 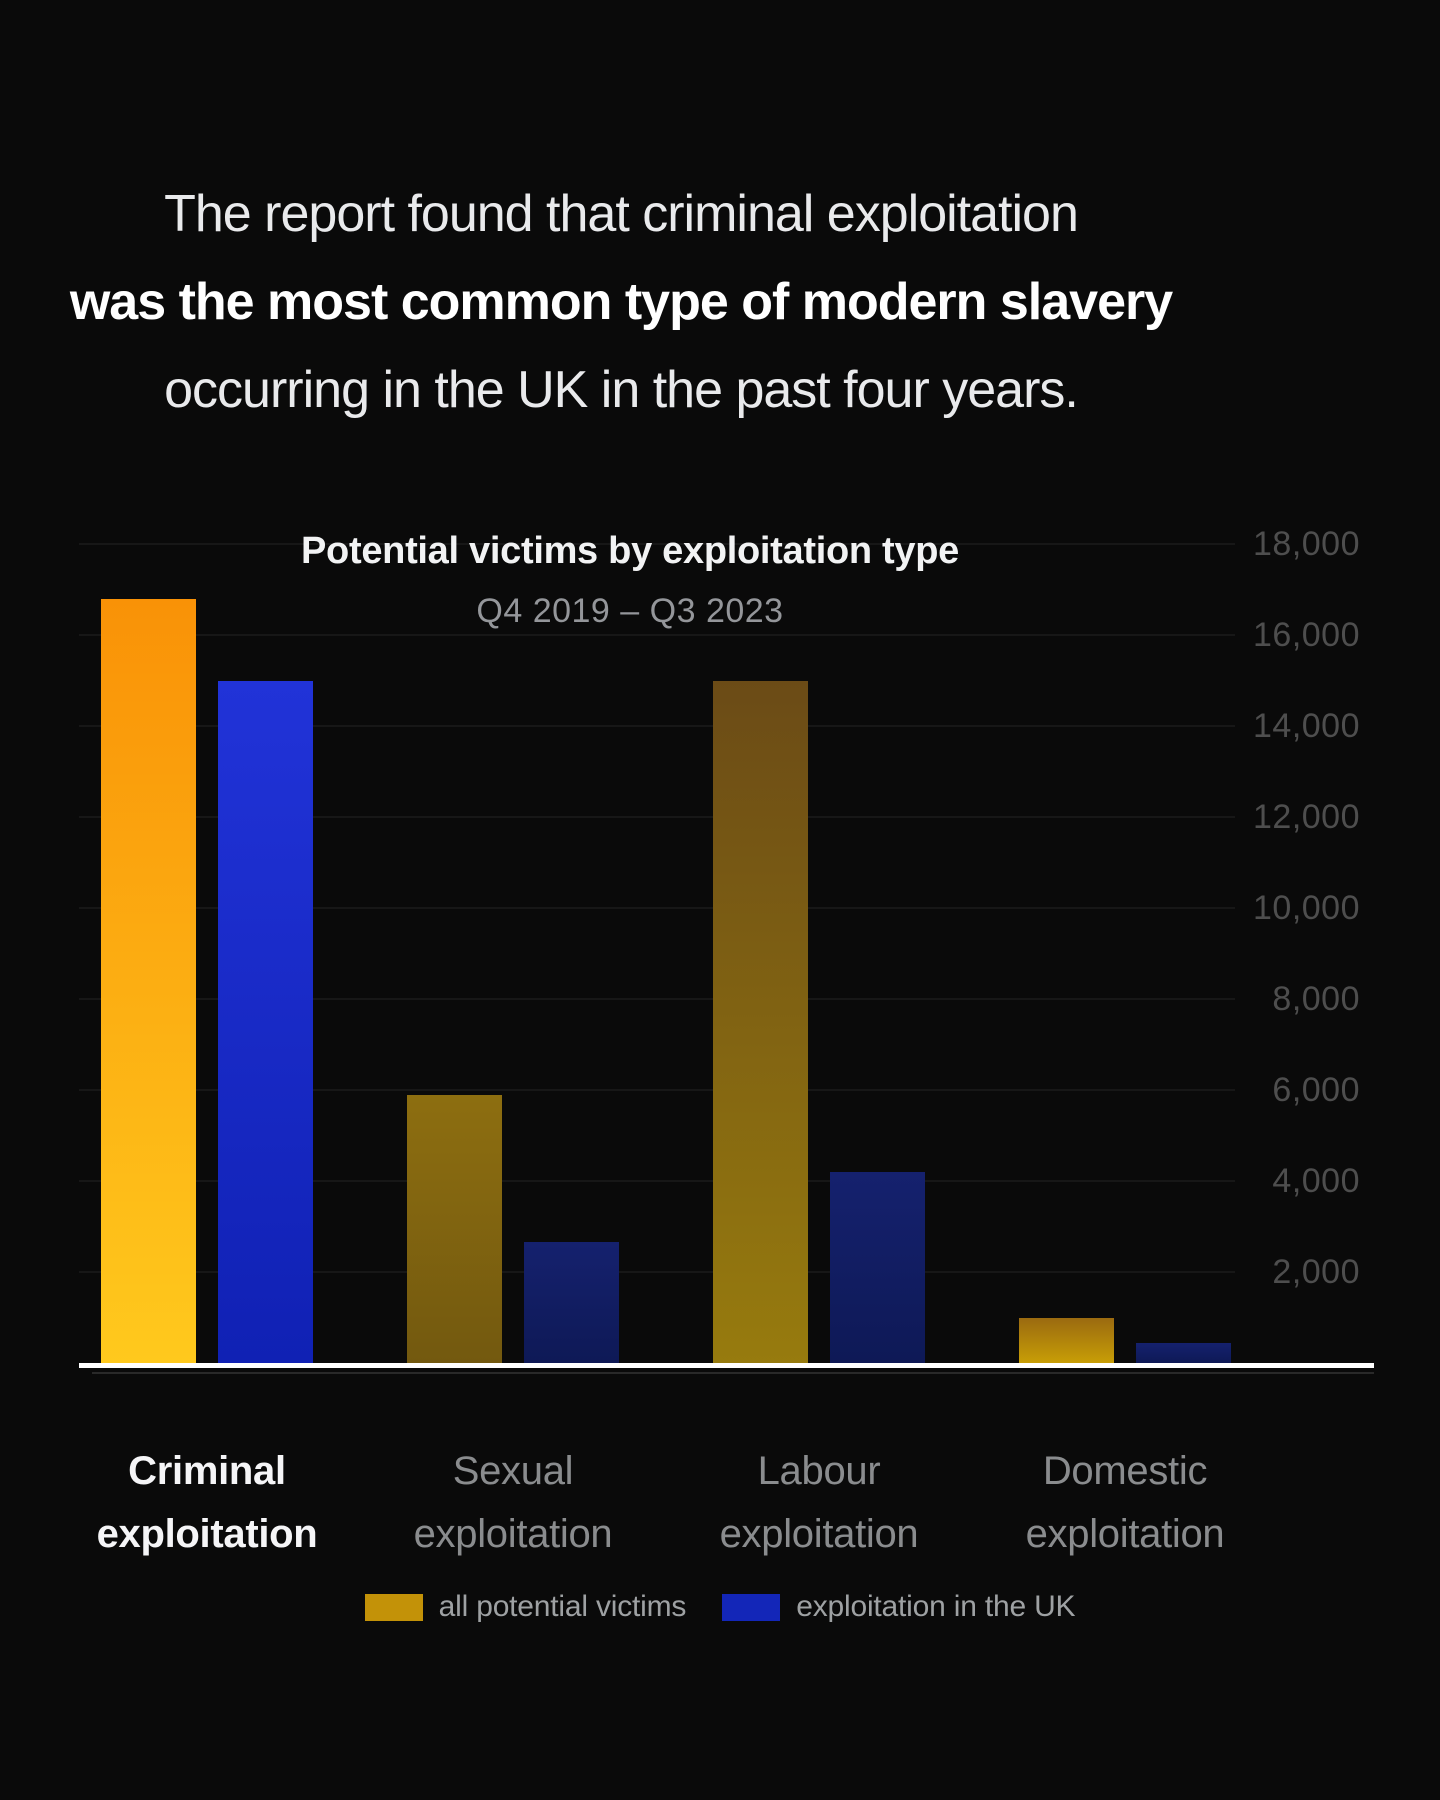 What do you see at coordinates (207, 1503) in the screenshot?
I see `category-label-criminal: Criminal exploitation` at bounding box center [207, 1503].